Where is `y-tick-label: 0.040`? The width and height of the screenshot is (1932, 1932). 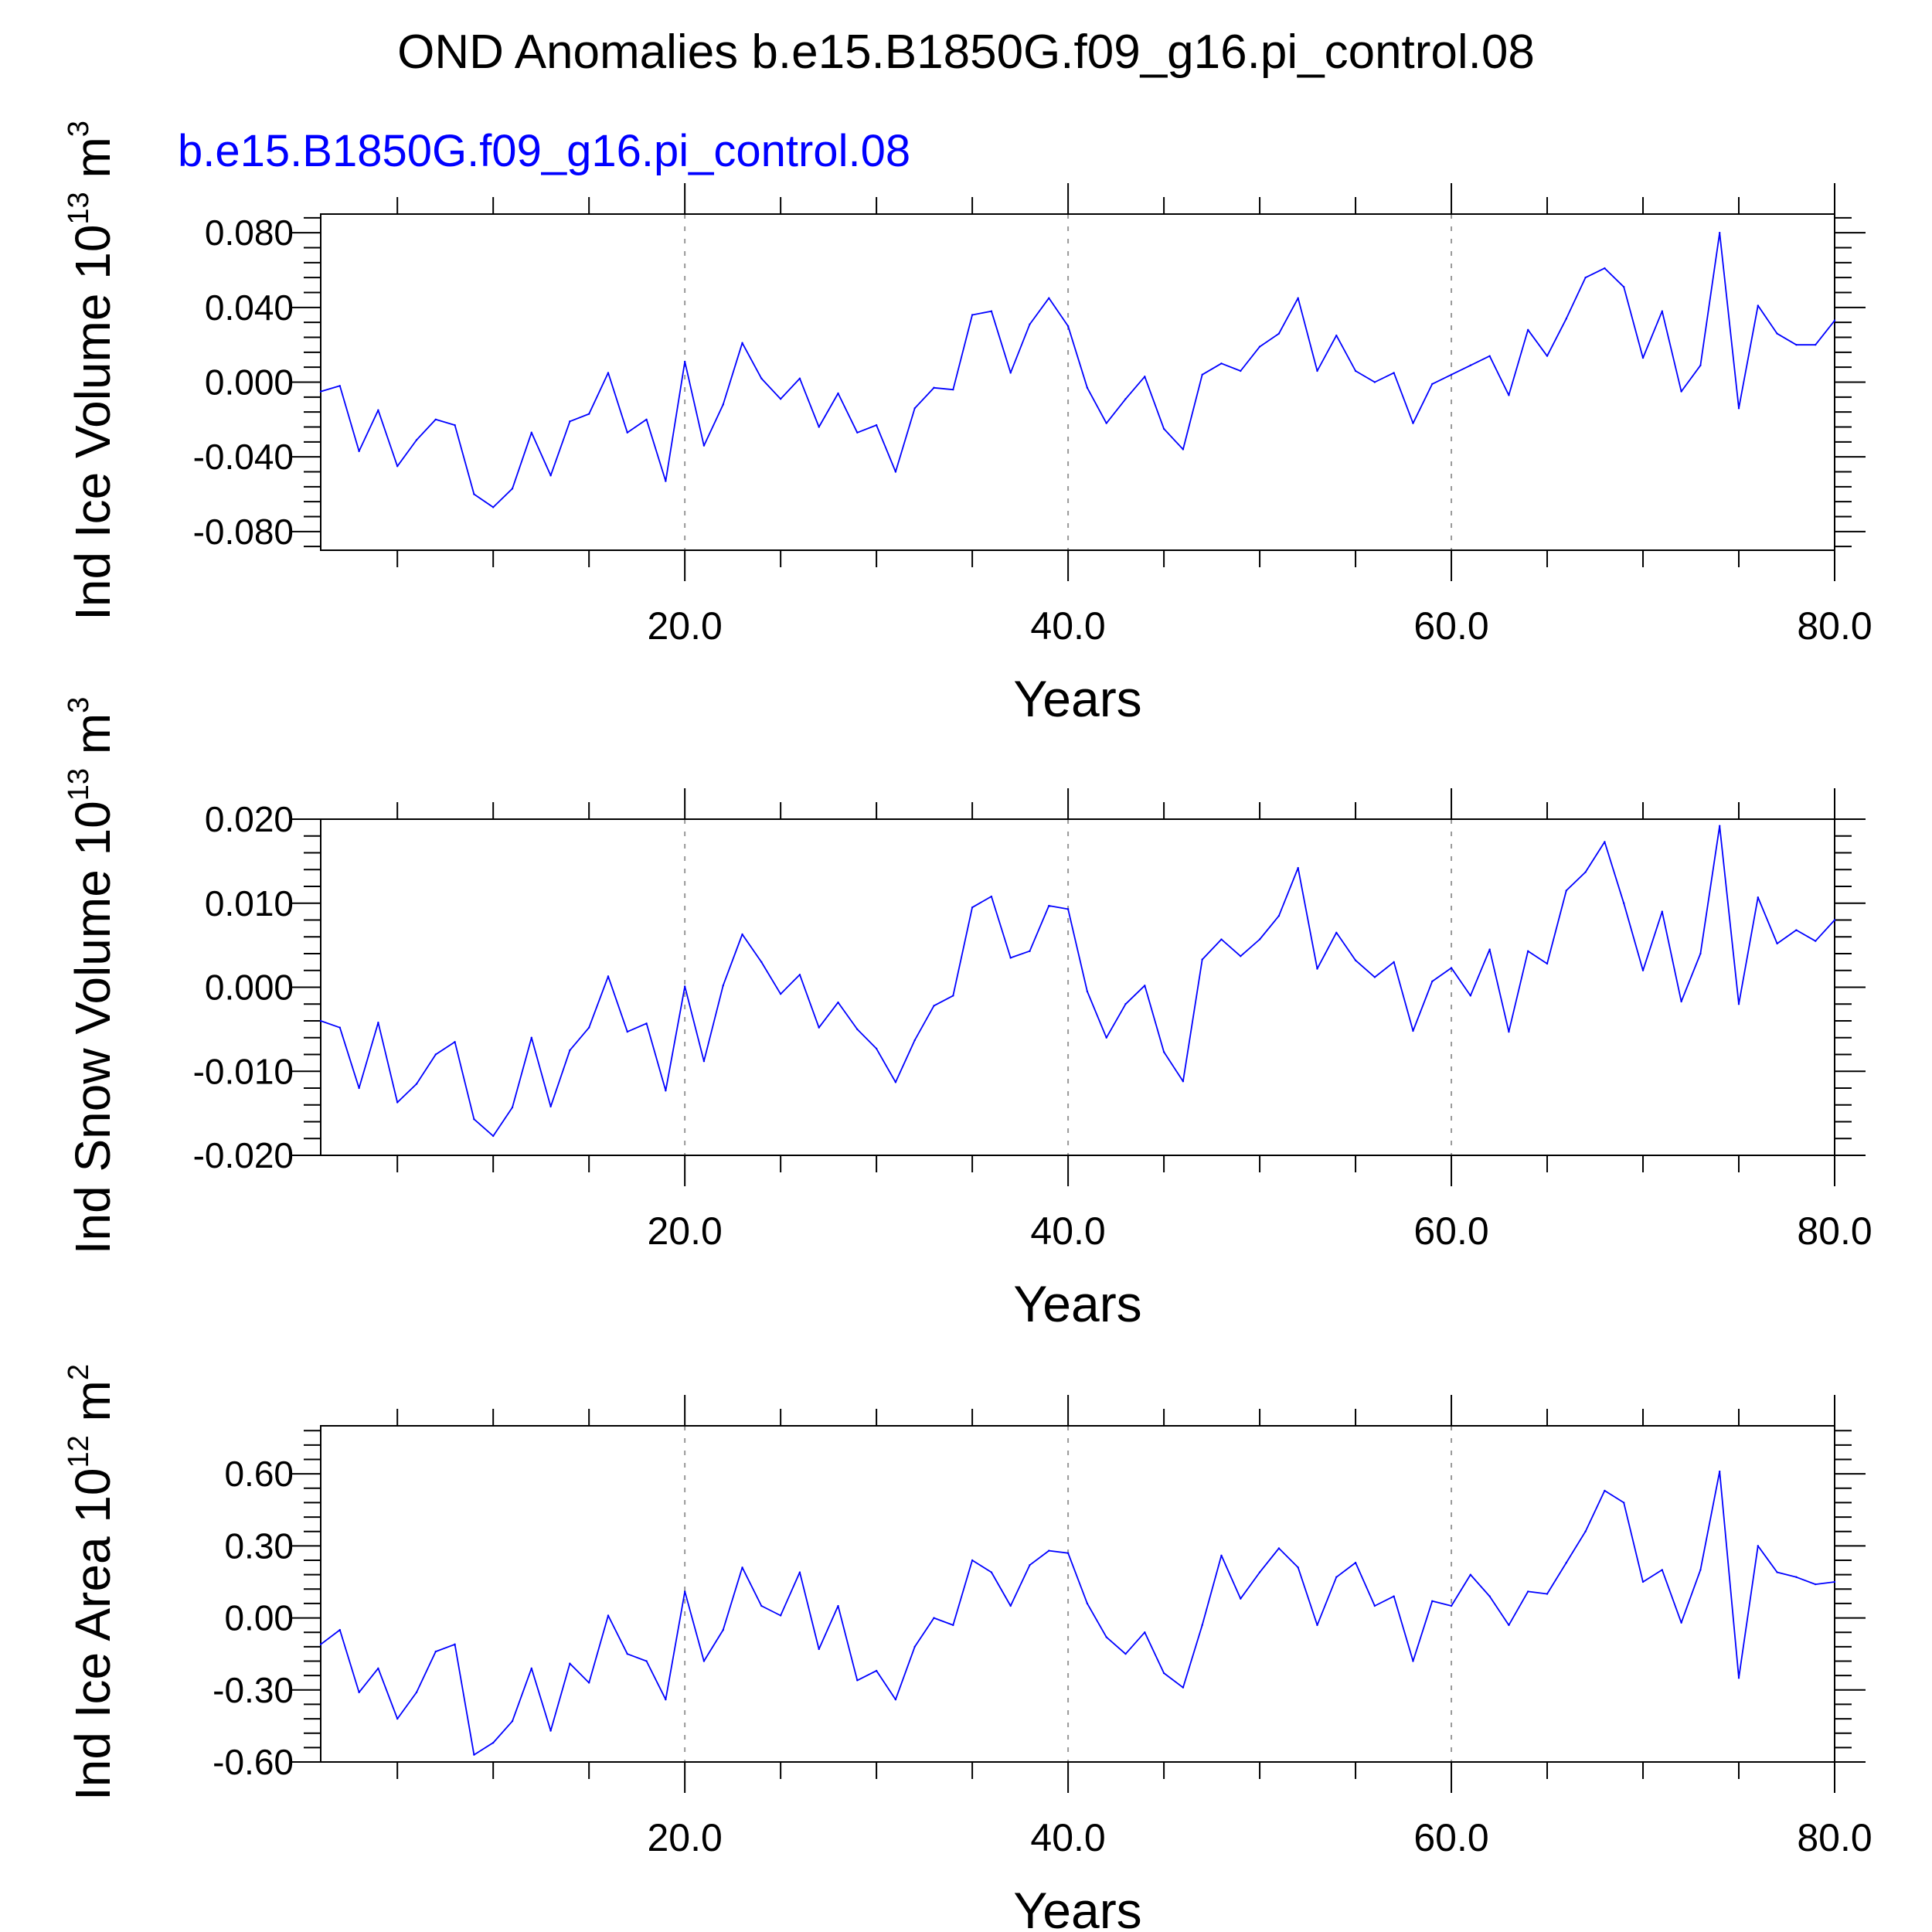 y-tick-label: 0.040 is located at coordinates (250, 307).